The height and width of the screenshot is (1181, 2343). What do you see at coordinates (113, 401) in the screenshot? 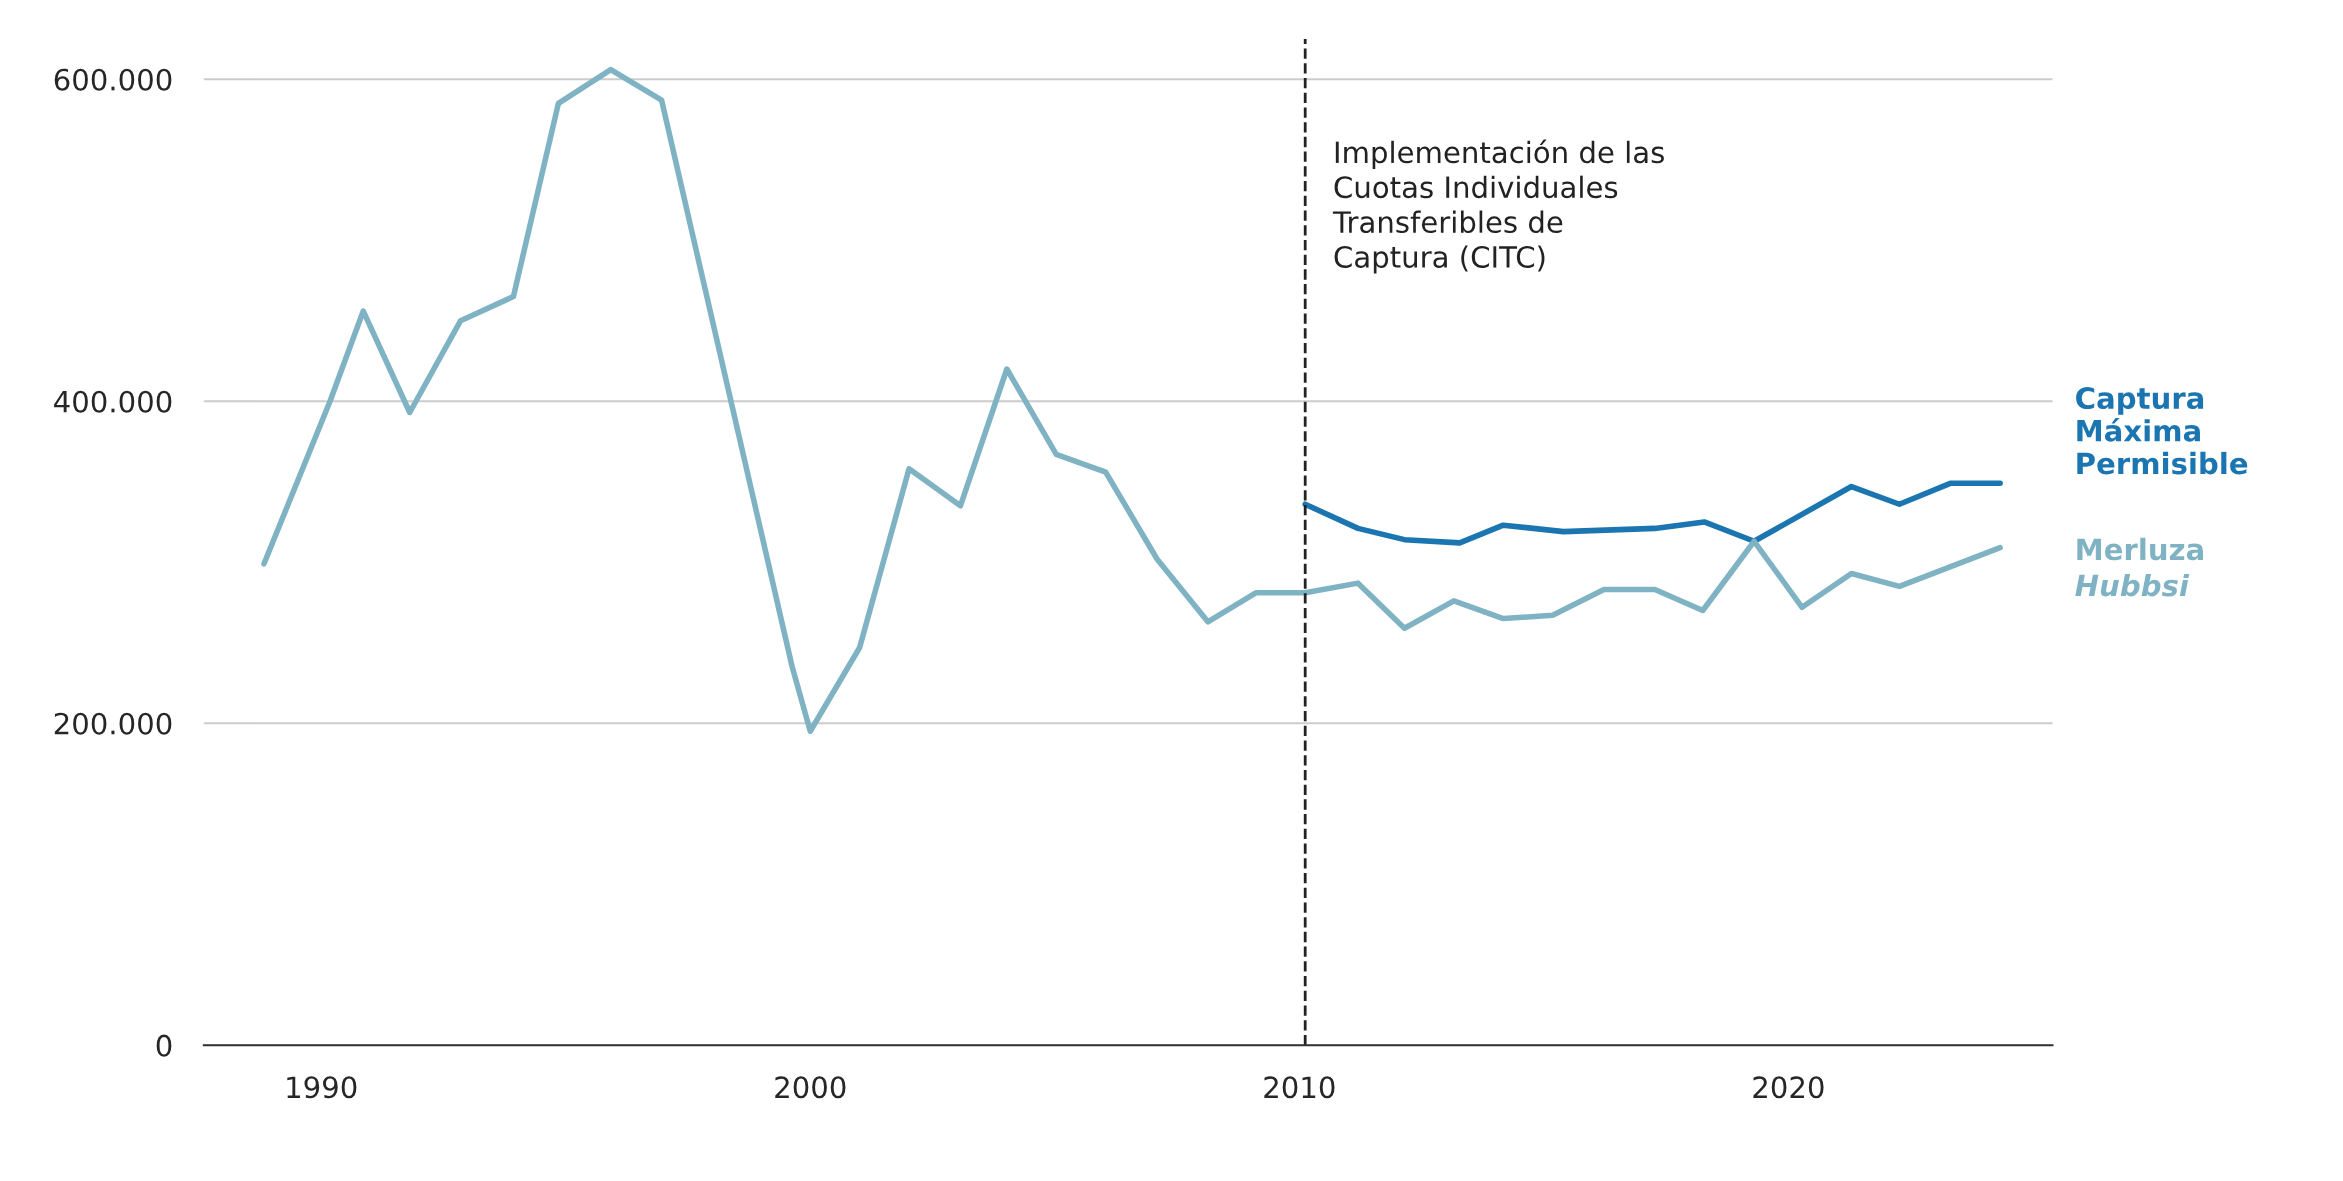
I see `y-tick-label: 400.000` at bounding box center [113, 401].